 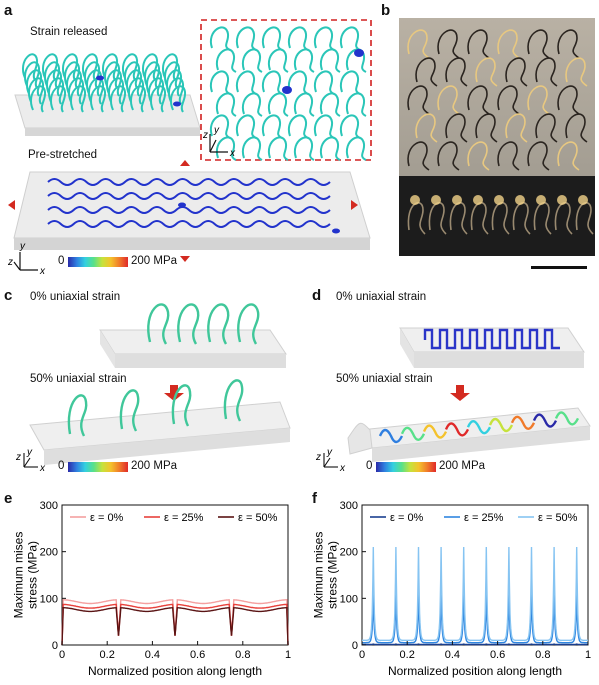 I want to click on prestretched-axes-icon, so click(x=25, y=261).